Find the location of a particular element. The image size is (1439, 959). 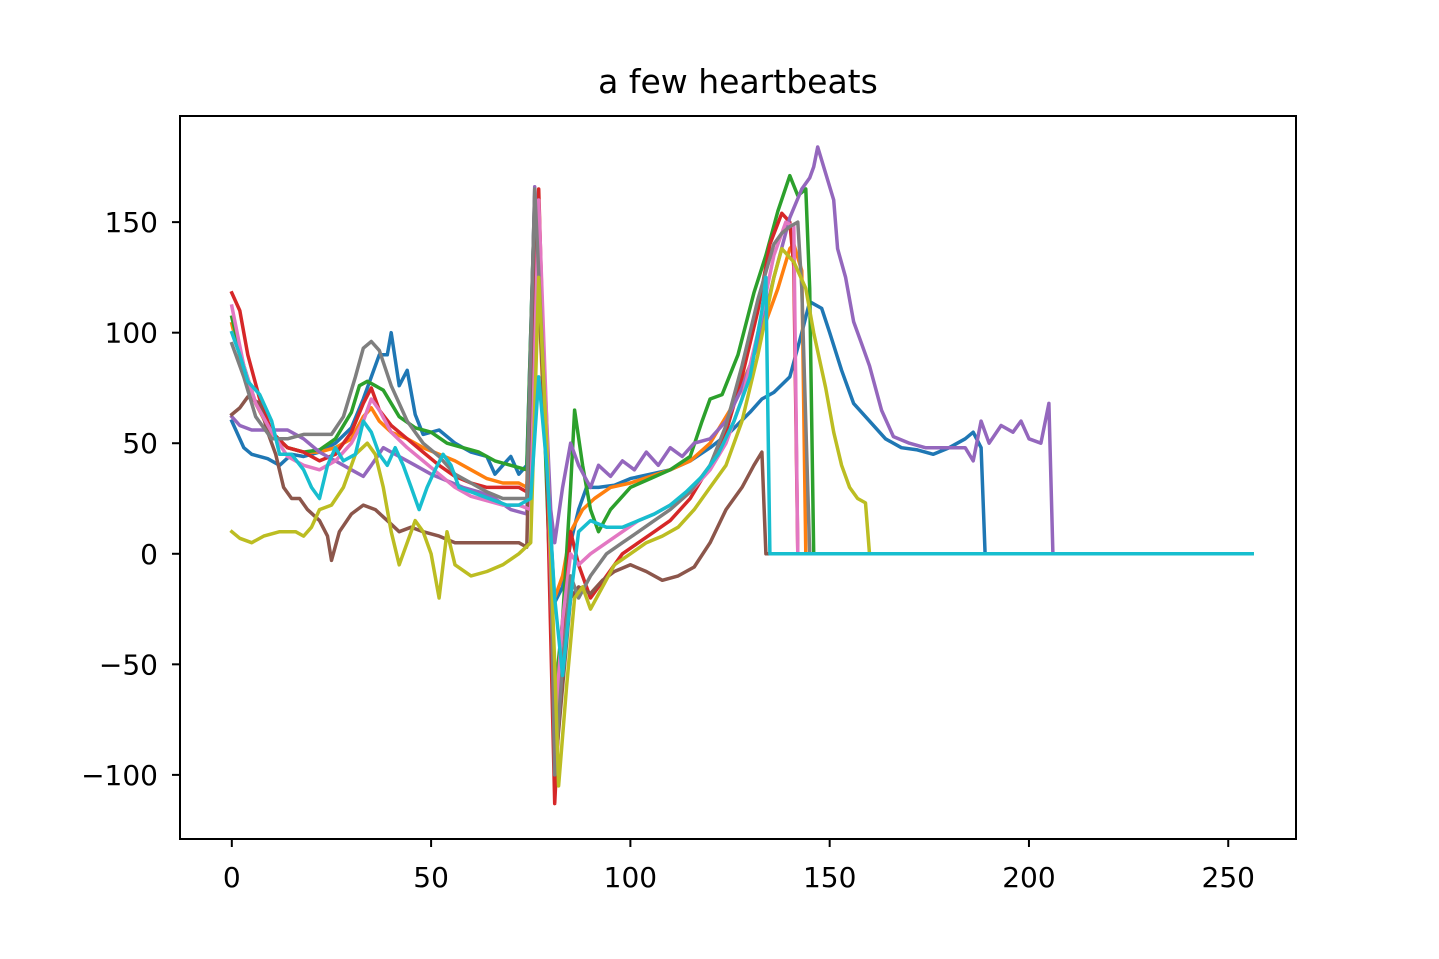

y-axis: −100 −50 0 50 100 150 is located at coordinates (130, 499).